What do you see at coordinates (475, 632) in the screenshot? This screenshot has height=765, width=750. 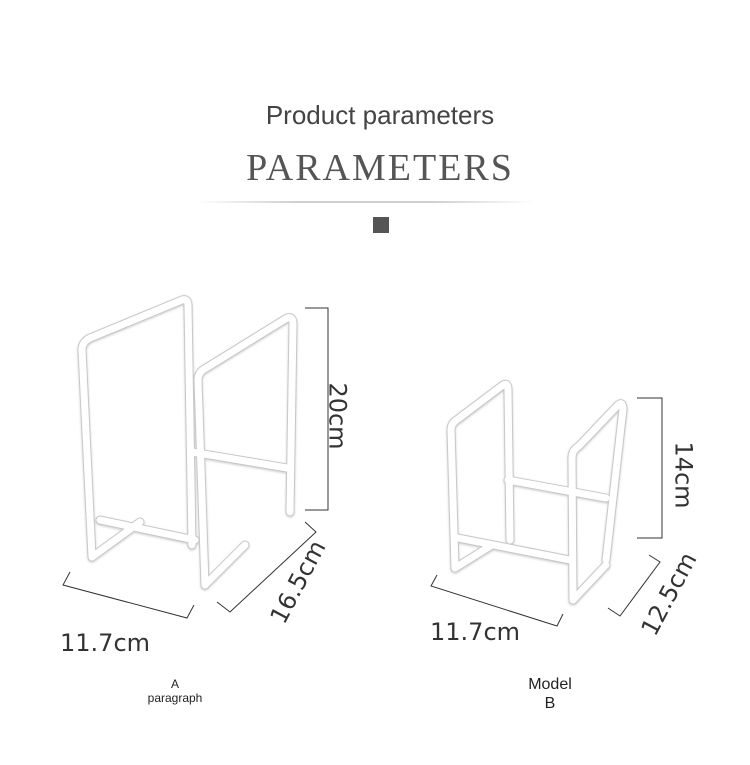 I see `rack-b-width-label: 11.7cm` at bounding box center [475, 632].